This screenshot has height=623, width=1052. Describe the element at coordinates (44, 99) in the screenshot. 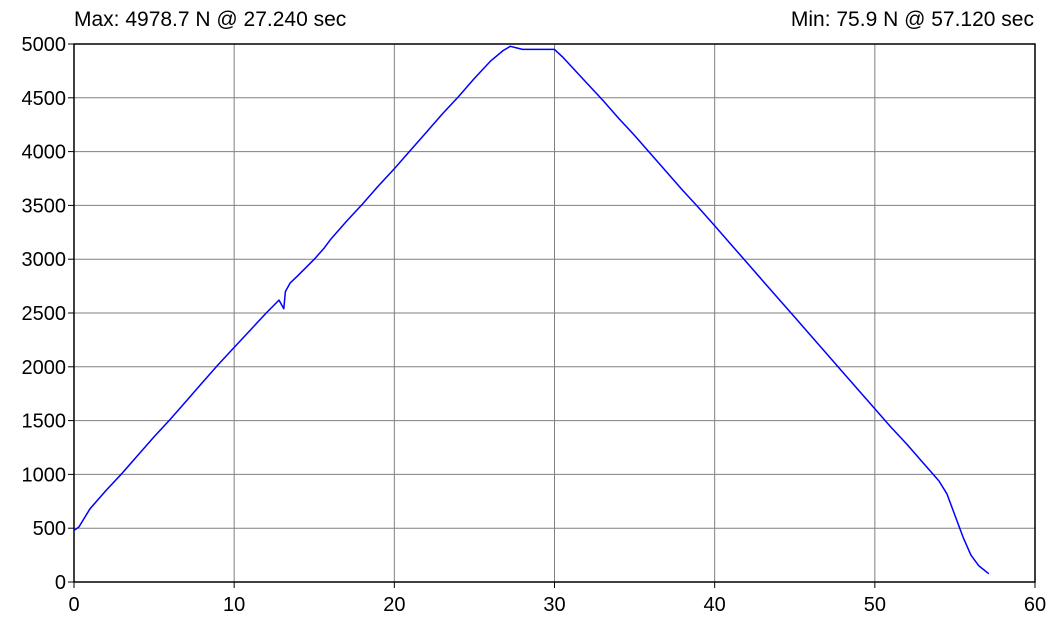

I see `y-tick-label-4500: 4500` at that location.